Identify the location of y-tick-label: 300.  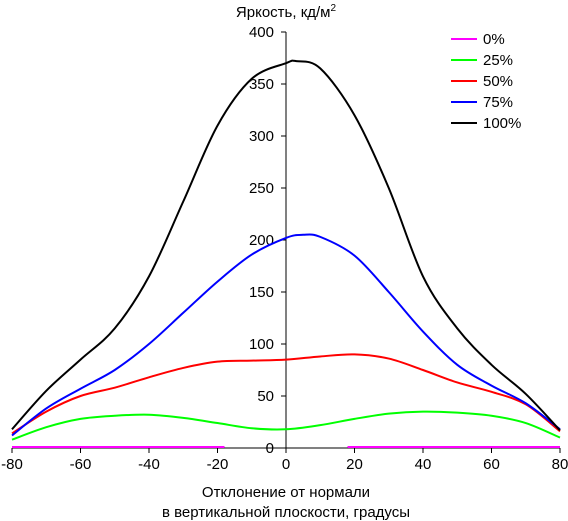
(261, 136).